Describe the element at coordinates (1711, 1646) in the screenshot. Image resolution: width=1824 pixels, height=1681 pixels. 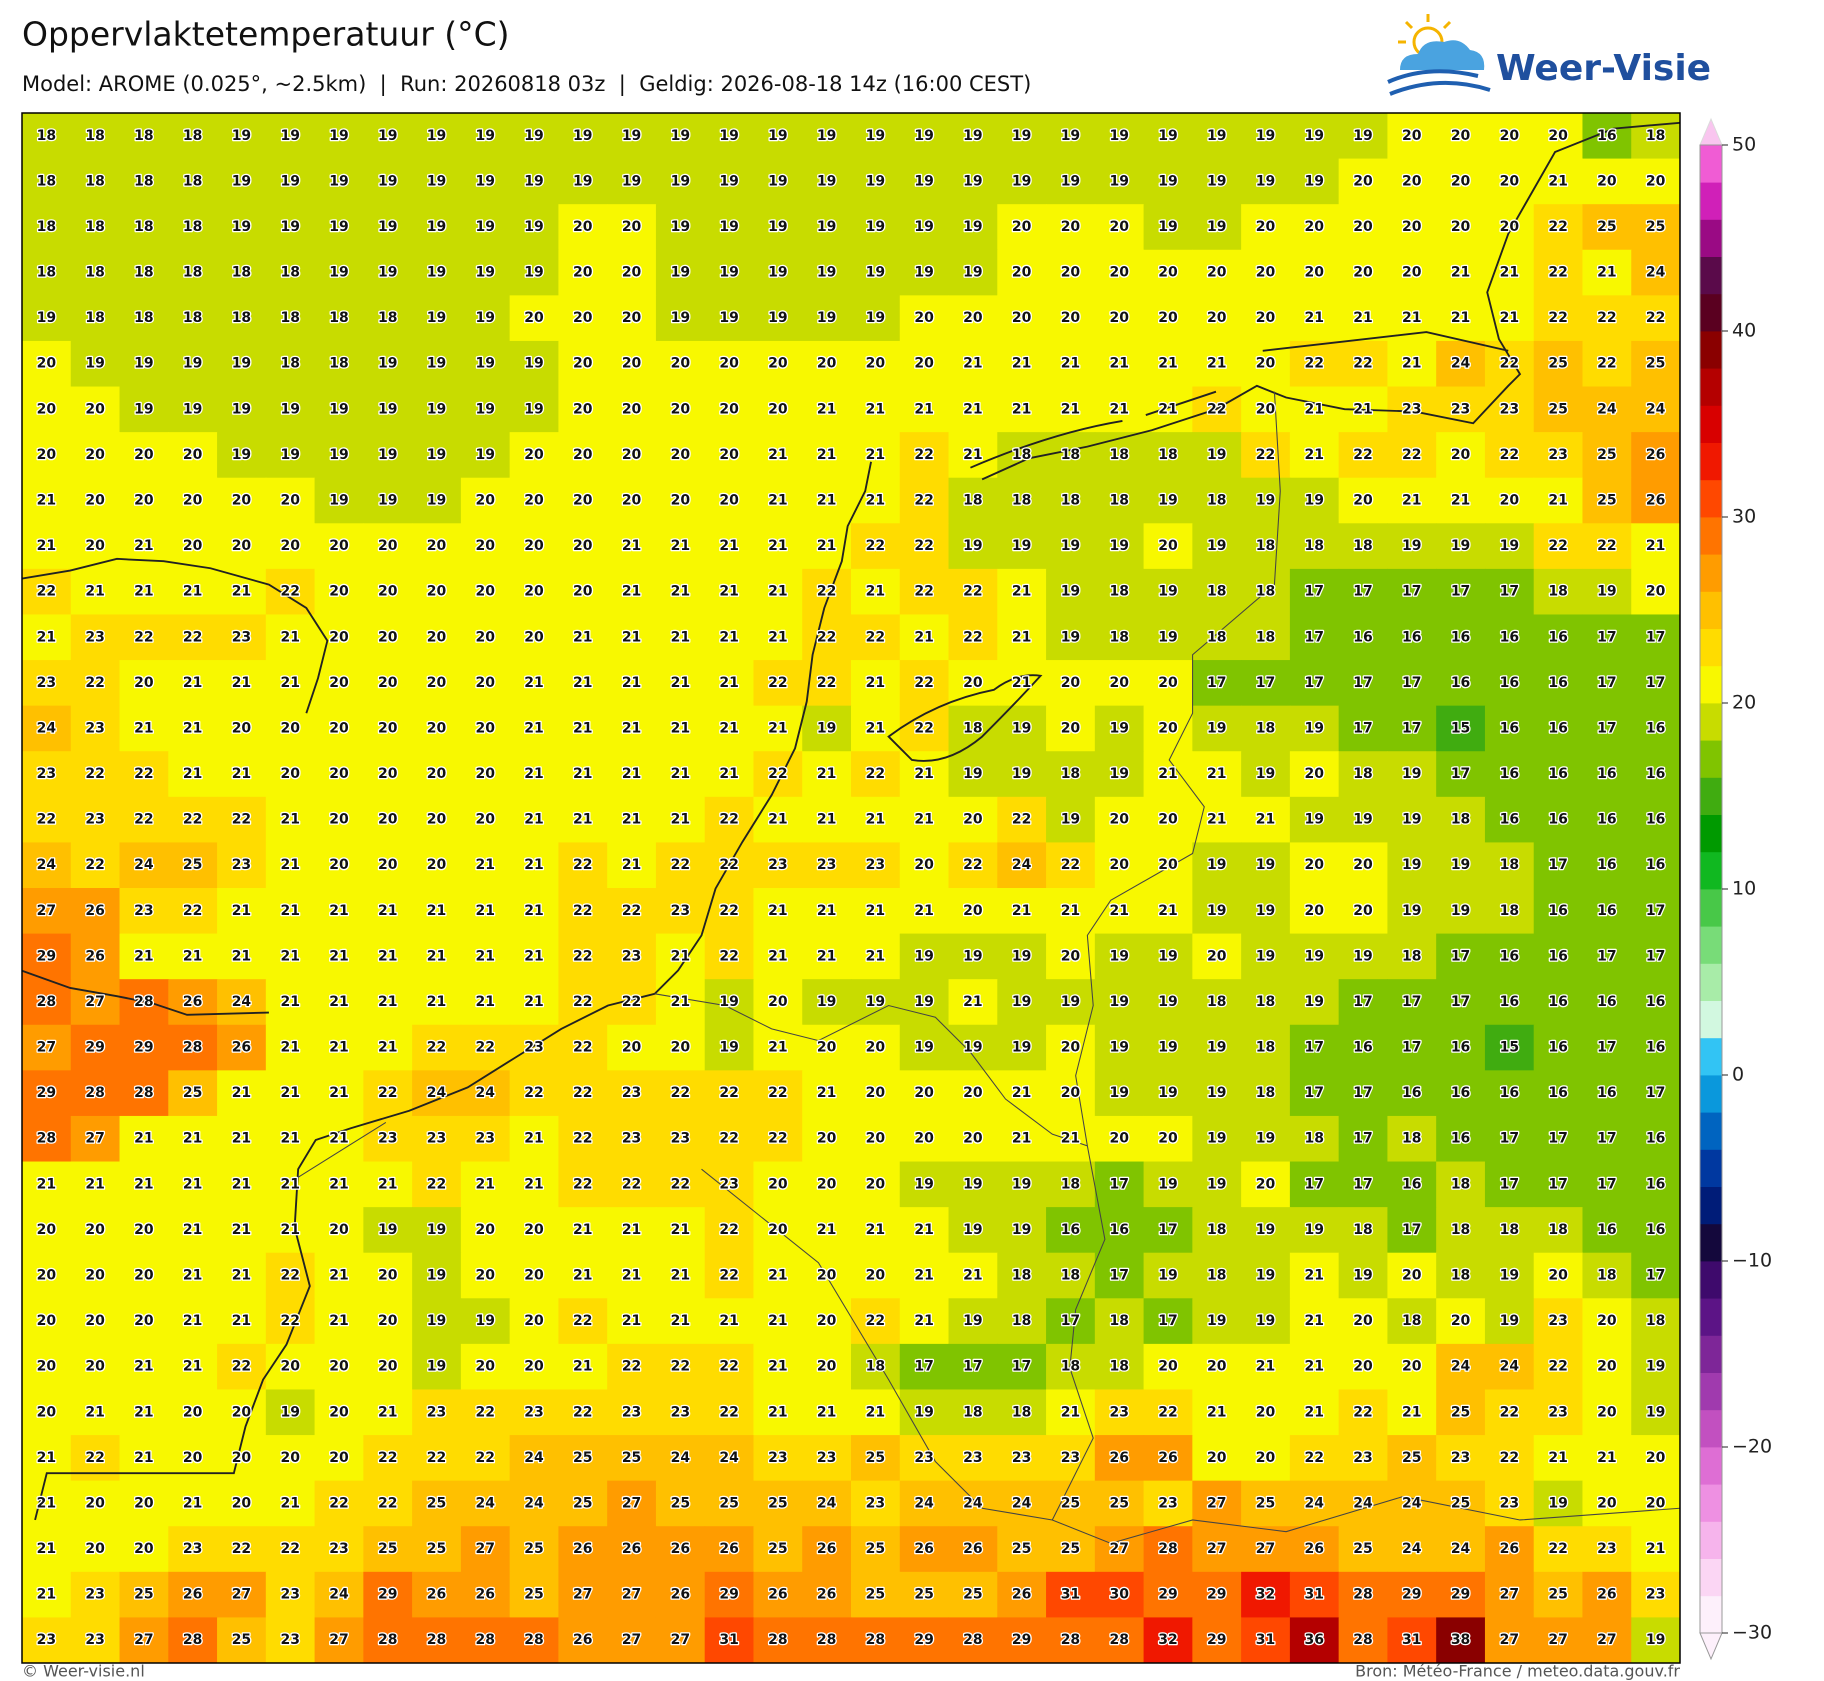
I see `colorbar-extend-bottom` at that location.